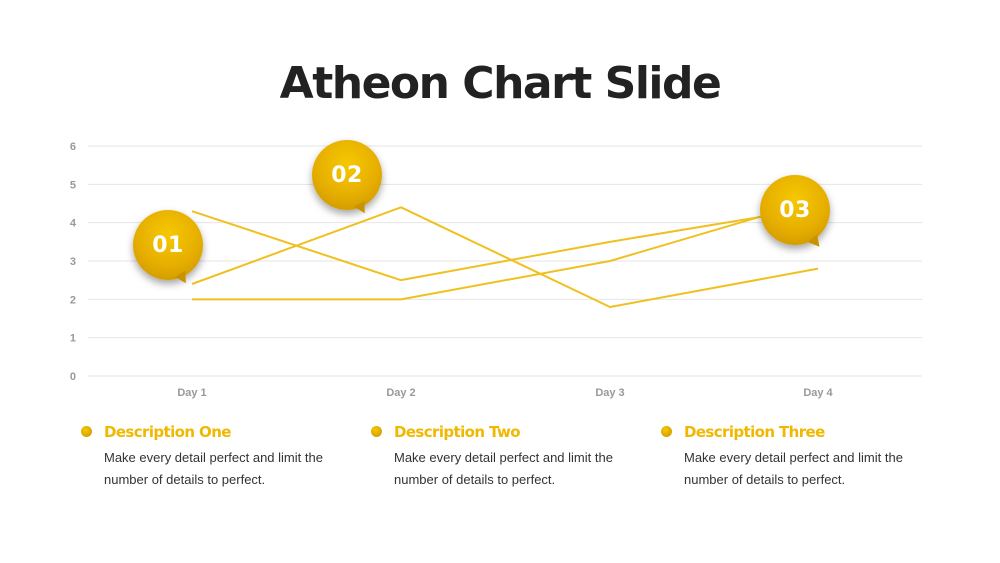 This screenshot has width=1000, height=563. I want to click on y-tick-label: 4, so click(73, 224).